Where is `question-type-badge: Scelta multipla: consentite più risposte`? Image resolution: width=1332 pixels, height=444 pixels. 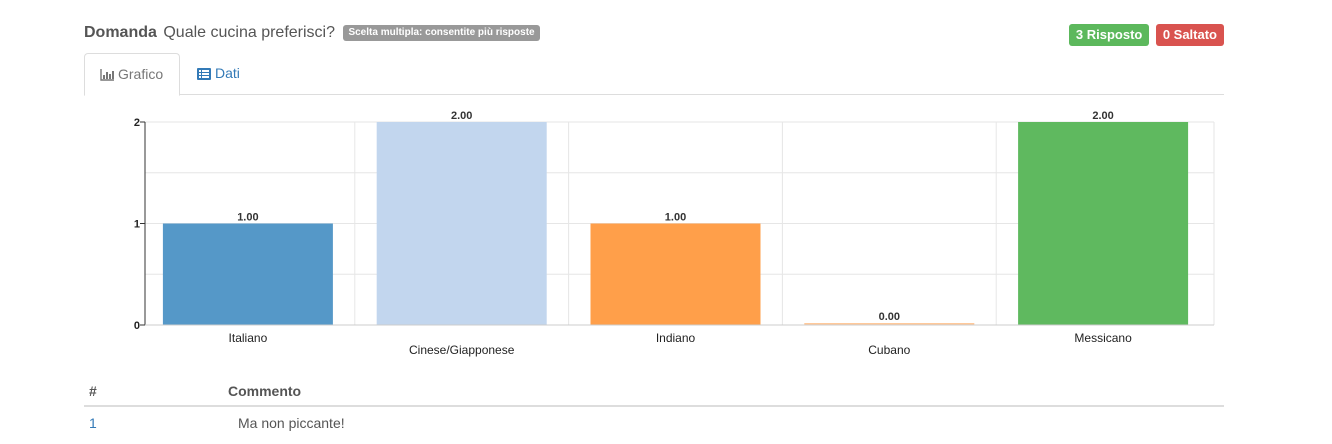 question-type-badge: Scelta multipla: consentite più risposte is located at coordinates (441, 33).